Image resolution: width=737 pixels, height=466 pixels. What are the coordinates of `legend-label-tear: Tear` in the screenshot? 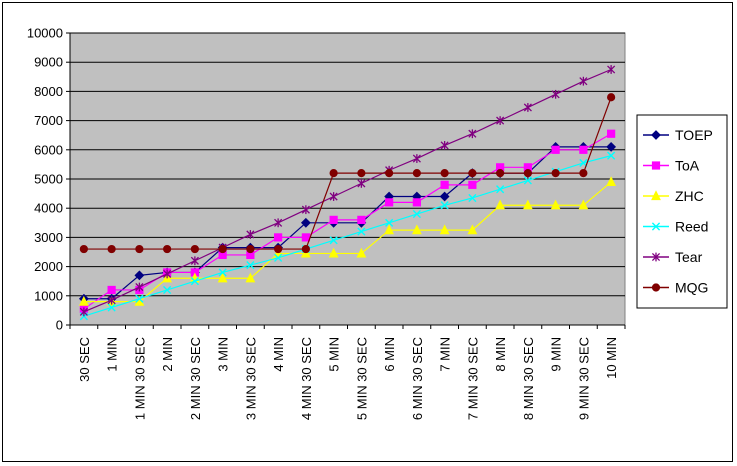 It's located at (689, 257).